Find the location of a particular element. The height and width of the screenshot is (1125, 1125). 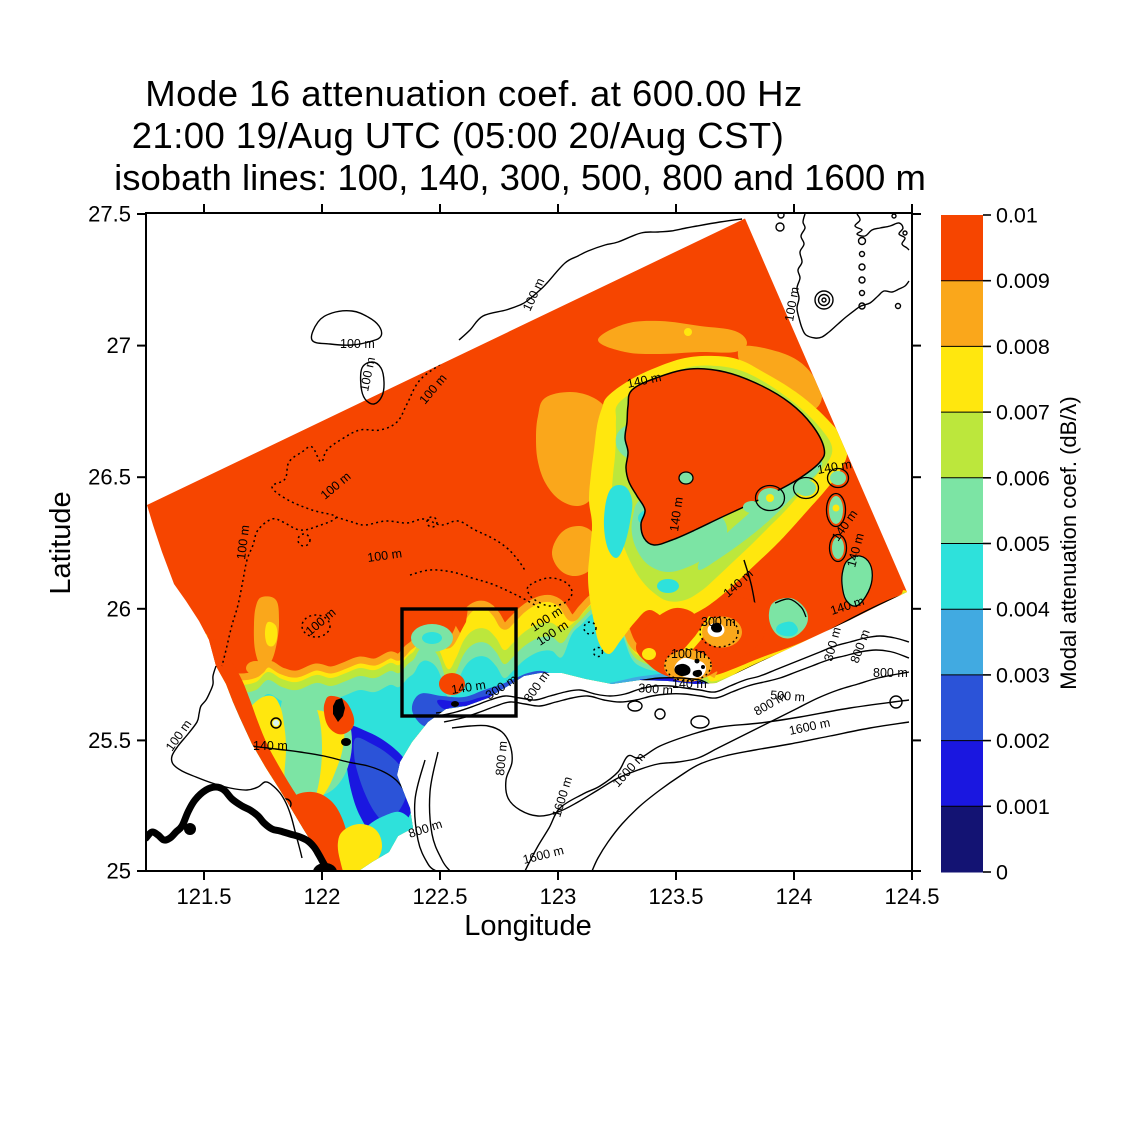

svg-text: 26.5 is located at coordinates (109, 477).